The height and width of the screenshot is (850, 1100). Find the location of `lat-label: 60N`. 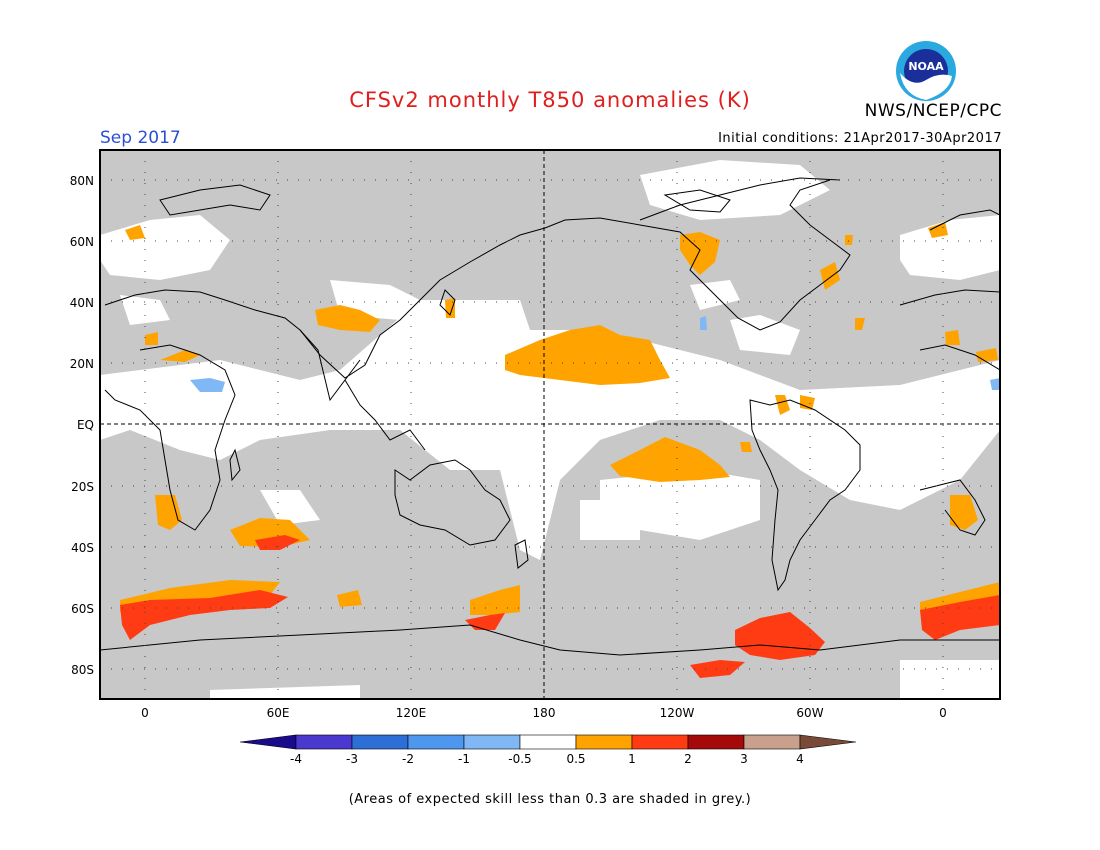

lat-label: 60N is located at coordinates (82, 242).